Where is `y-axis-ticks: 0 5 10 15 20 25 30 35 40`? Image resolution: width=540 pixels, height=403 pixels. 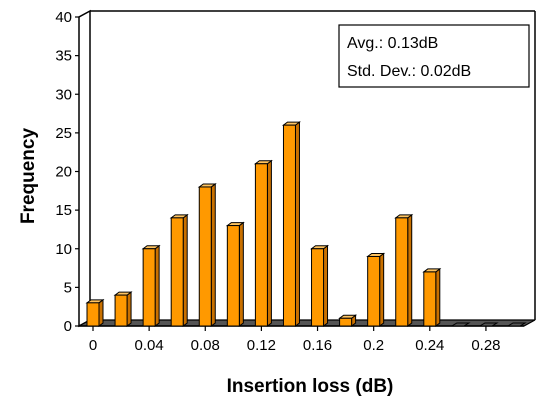
y-axis-ticks: 0 5 10 15 20 25 30 35 40 is located at coordinates (67, 172).